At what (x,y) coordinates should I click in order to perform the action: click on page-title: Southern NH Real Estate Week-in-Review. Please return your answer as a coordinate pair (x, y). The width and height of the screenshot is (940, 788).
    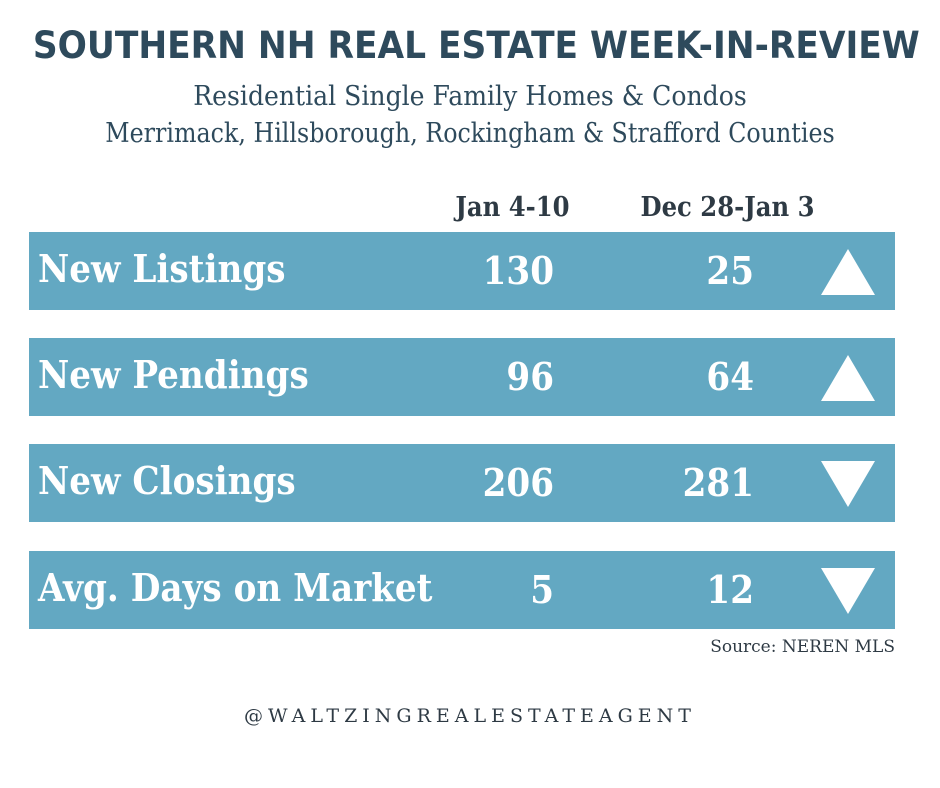
    Looking at the image, I should click on (476, 45).